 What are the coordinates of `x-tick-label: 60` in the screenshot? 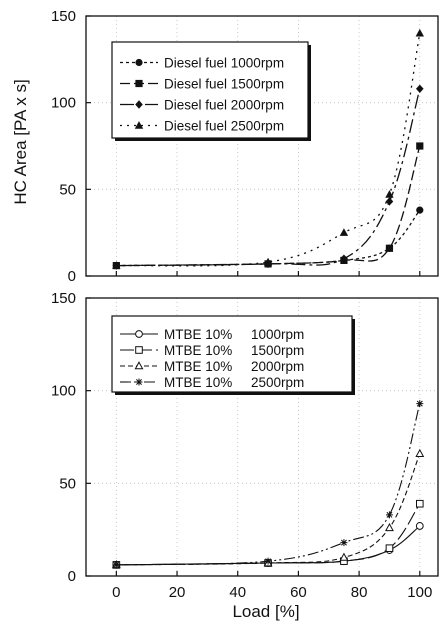 It's located at (298, 592).